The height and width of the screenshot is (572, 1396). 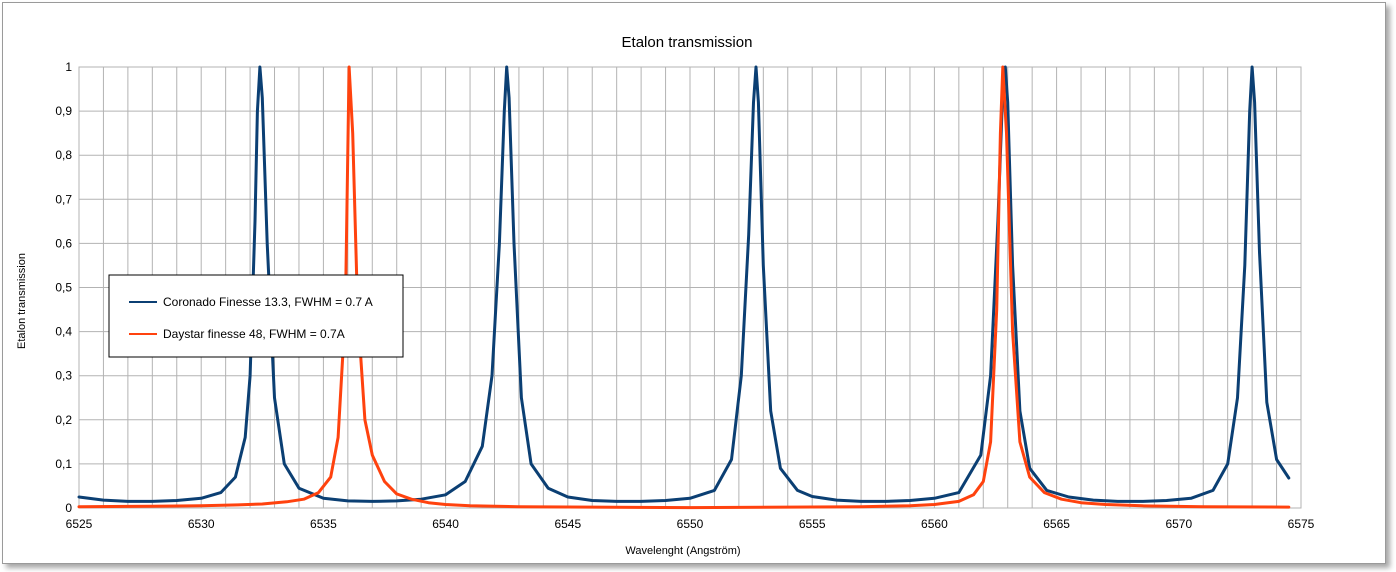 What do you see at coordinates (1056, 524) in the screenshot?
I see `x-tick-label: 6565` at bounding box center [1056, 524].